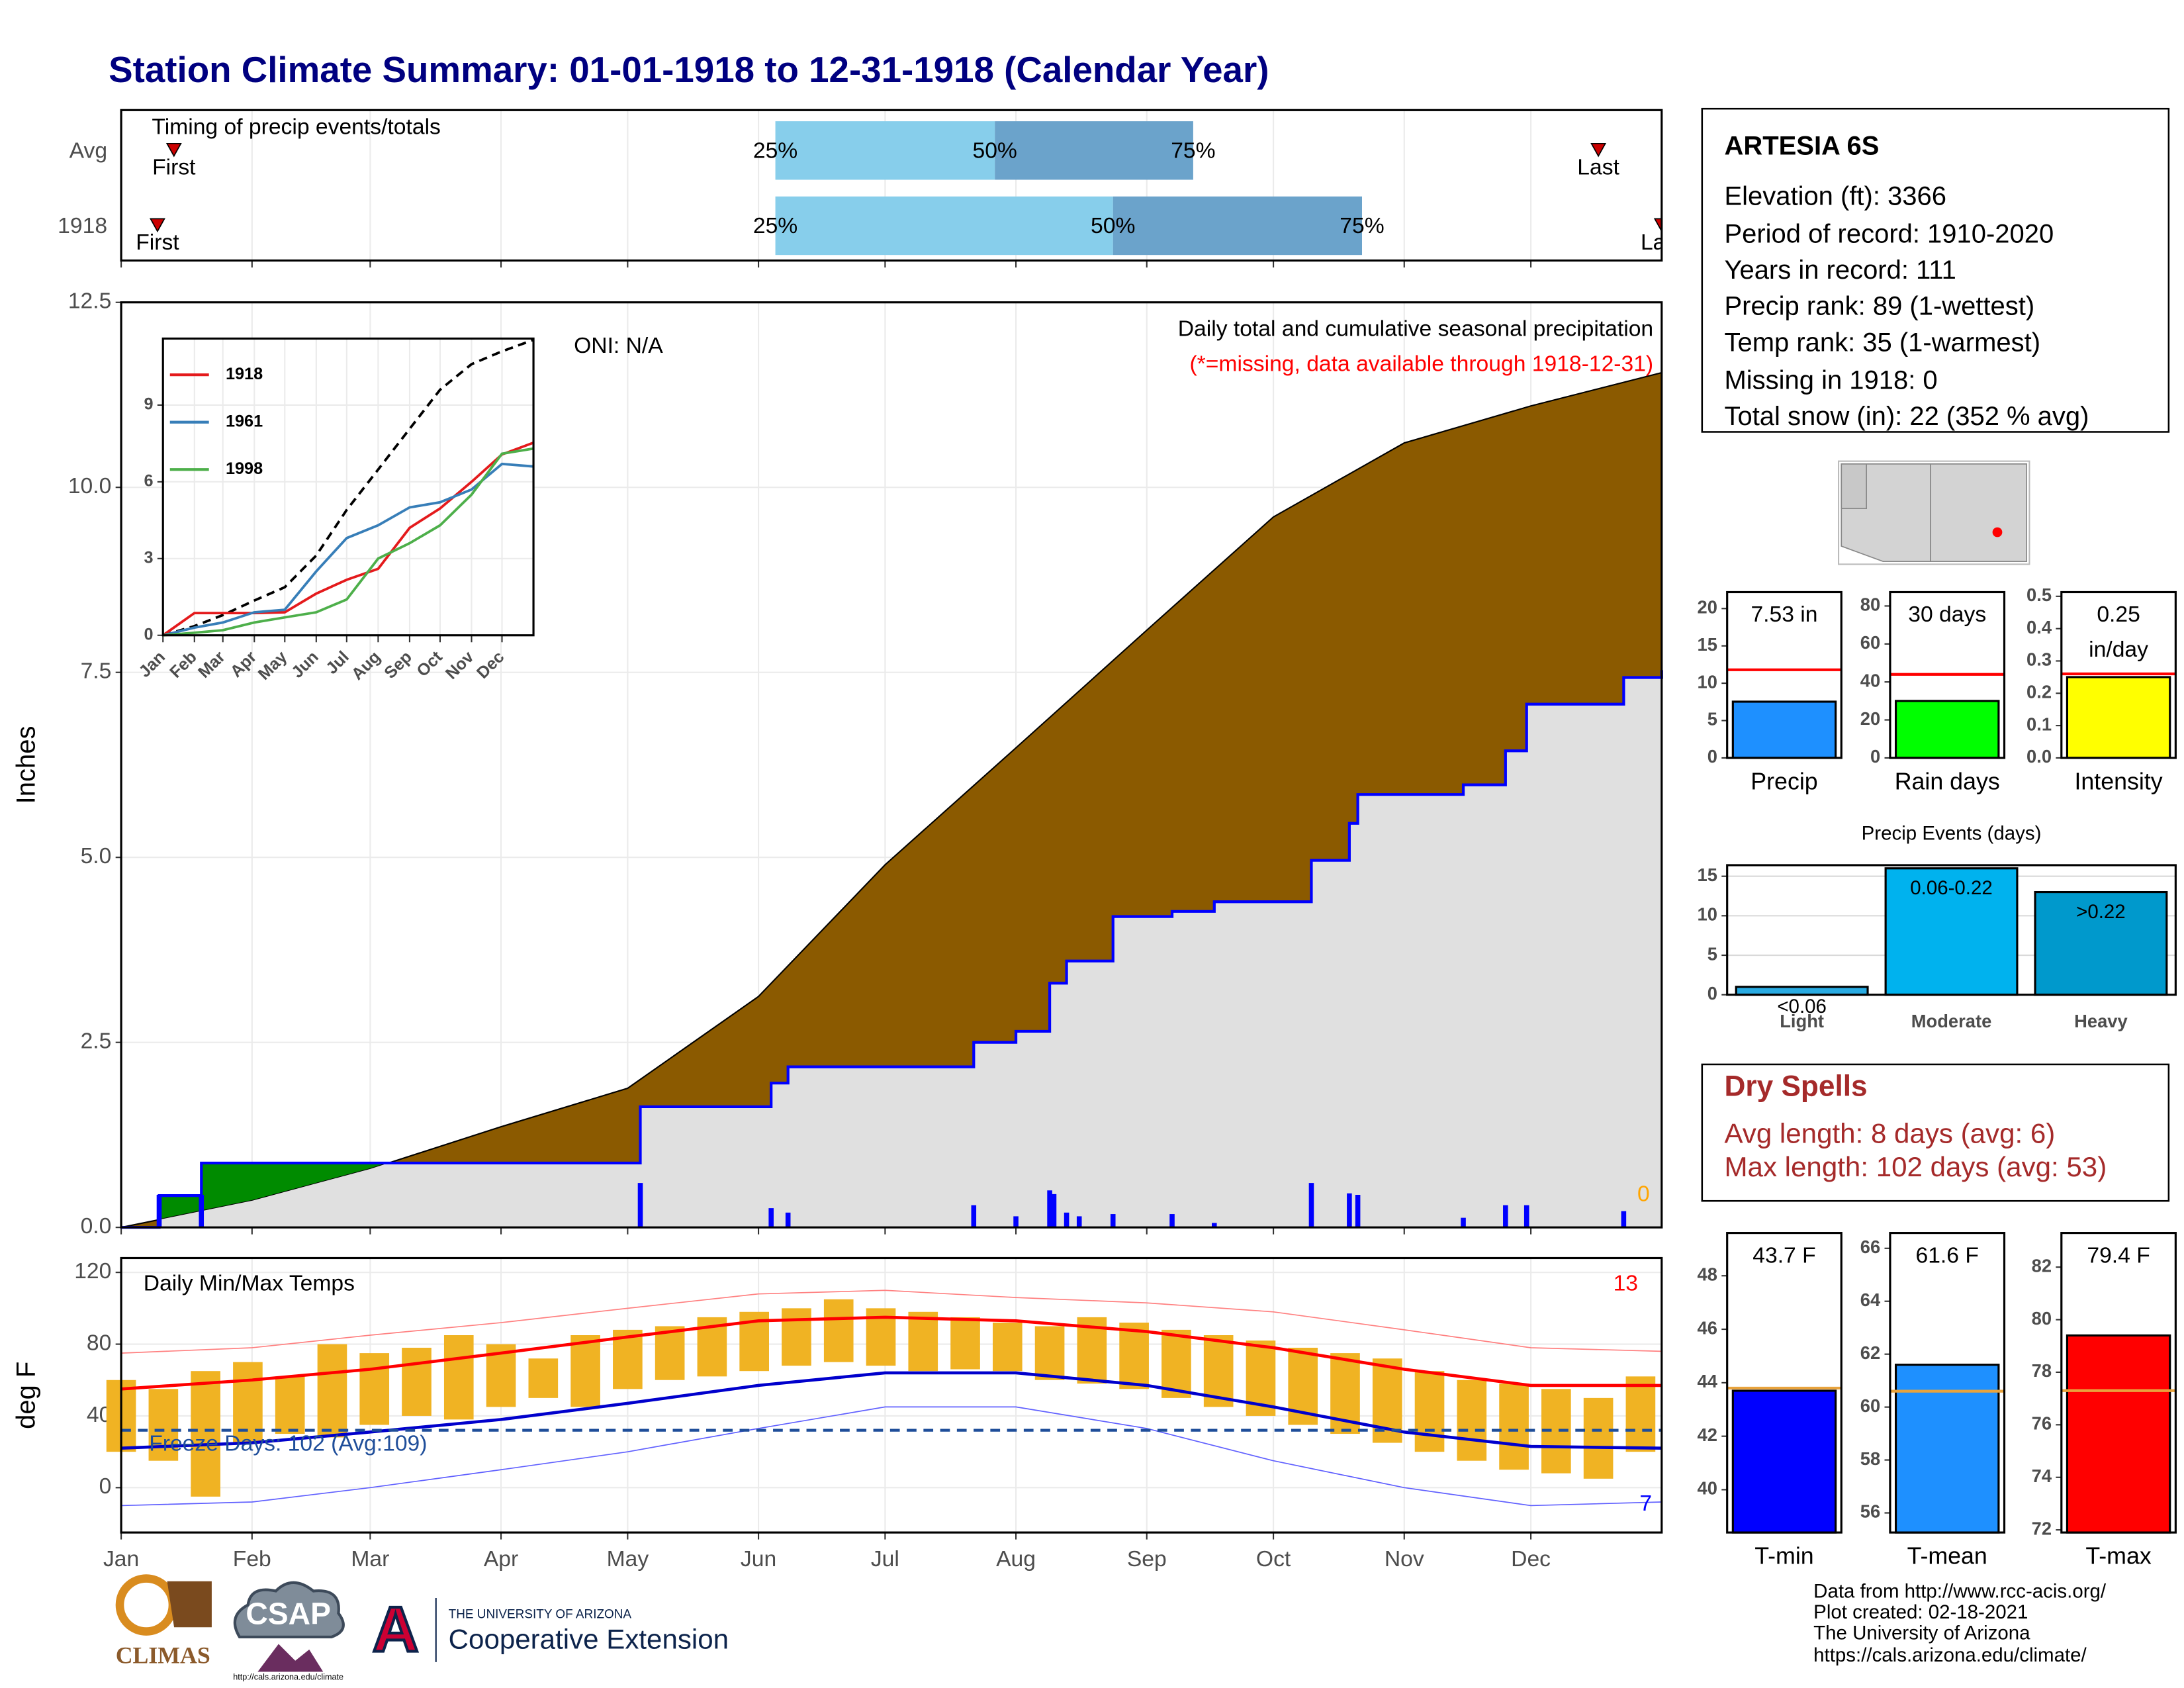 Image resolution: width=2184 pixels, height=1688 pixels. What do you see at coordinates (296, 127) in the screenshot?
I see `timing-title: Timing of precip events/totals` at bounding box center [296, 127].